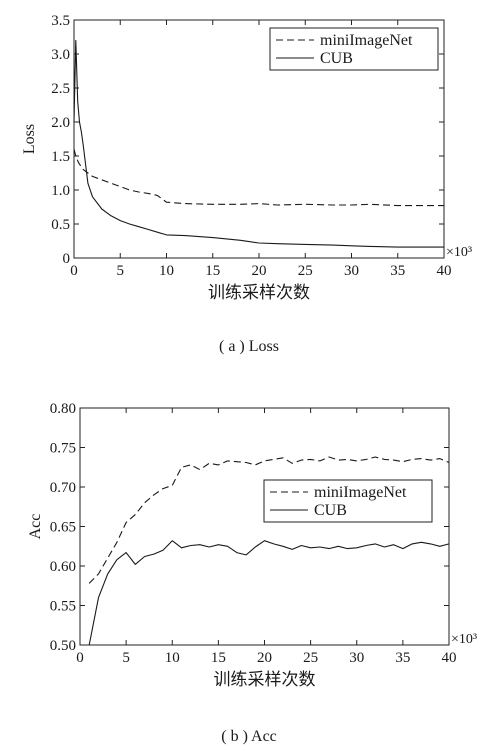  Describe the element at coordinates (60, 191) in the screenshot. I see `y-tick-label: 1.0` at that location.